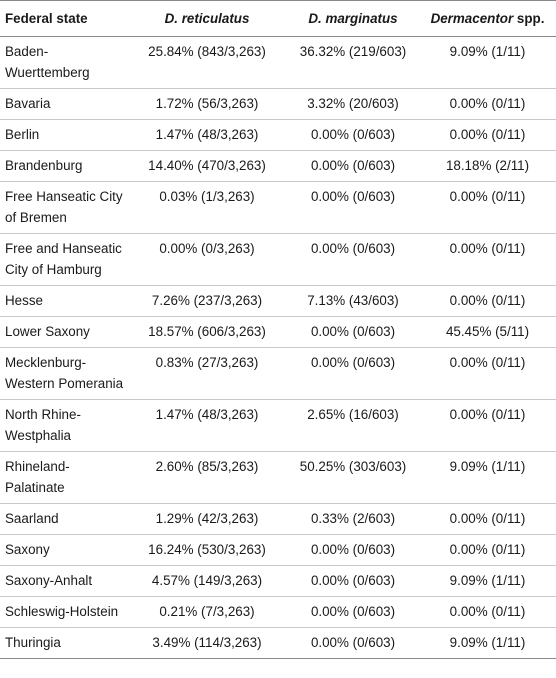  I want to click on d-reticulatus-cell: 3.49% (114/3,263), so click(207, 642).